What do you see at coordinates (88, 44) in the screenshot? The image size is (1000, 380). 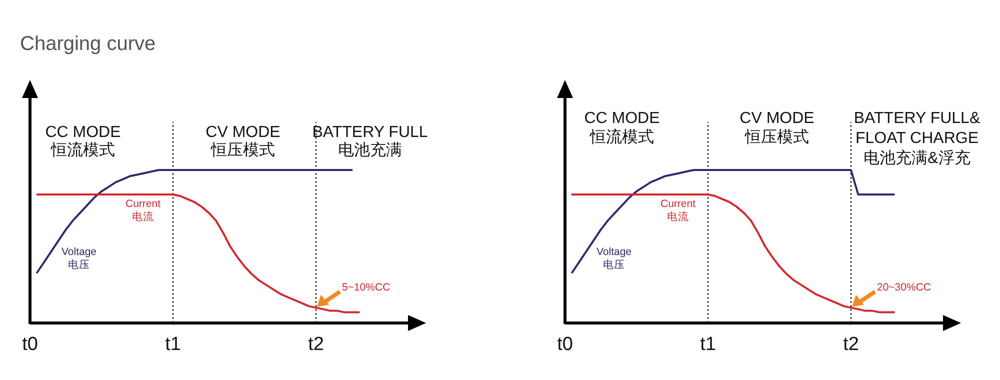 I see `chart-title: Charging curve` at bounding box center [88, 44].